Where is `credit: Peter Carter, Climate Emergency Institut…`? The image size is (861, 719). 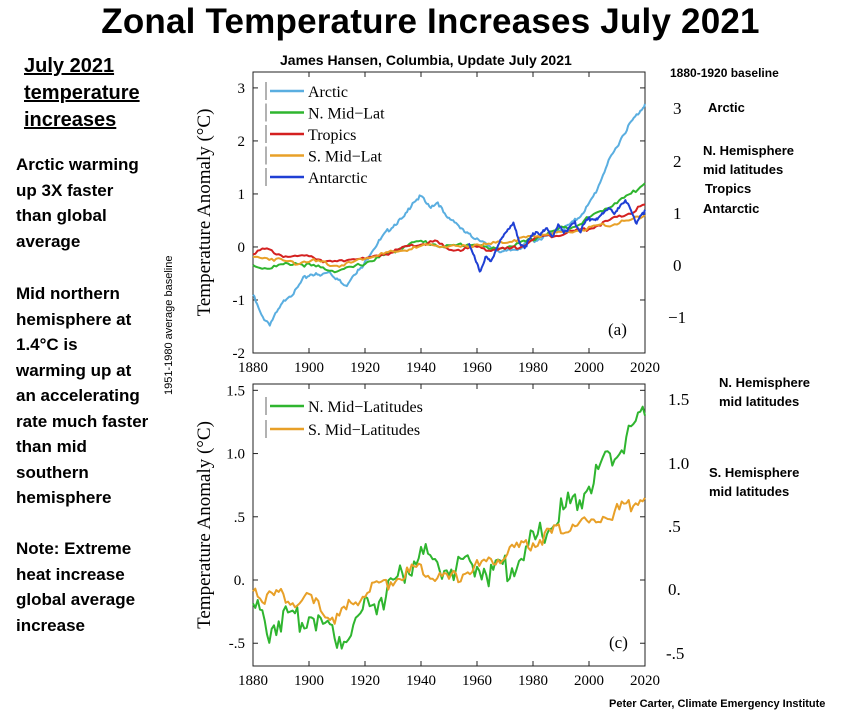 credit: Peter Carter, Climate Emergency Institut… is located at coordinates (717, 704).